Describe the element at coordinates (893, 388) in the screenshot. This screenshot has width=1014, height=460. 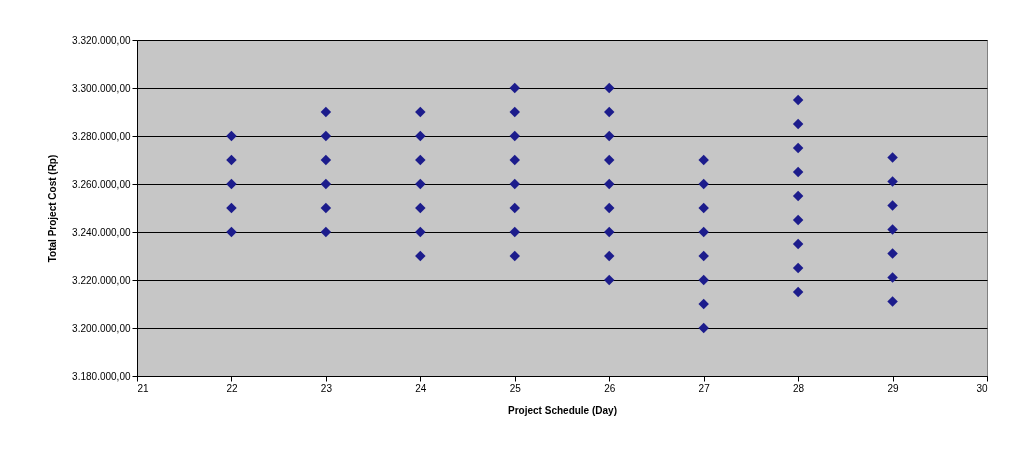
I see `x-tick-label: 29` at that location.